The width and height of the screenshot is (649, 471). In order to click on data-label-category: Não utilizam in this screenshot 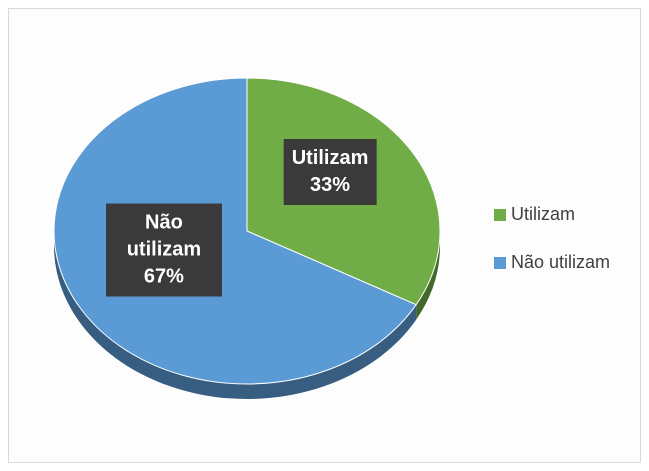, I will do `click(164, 236)`.